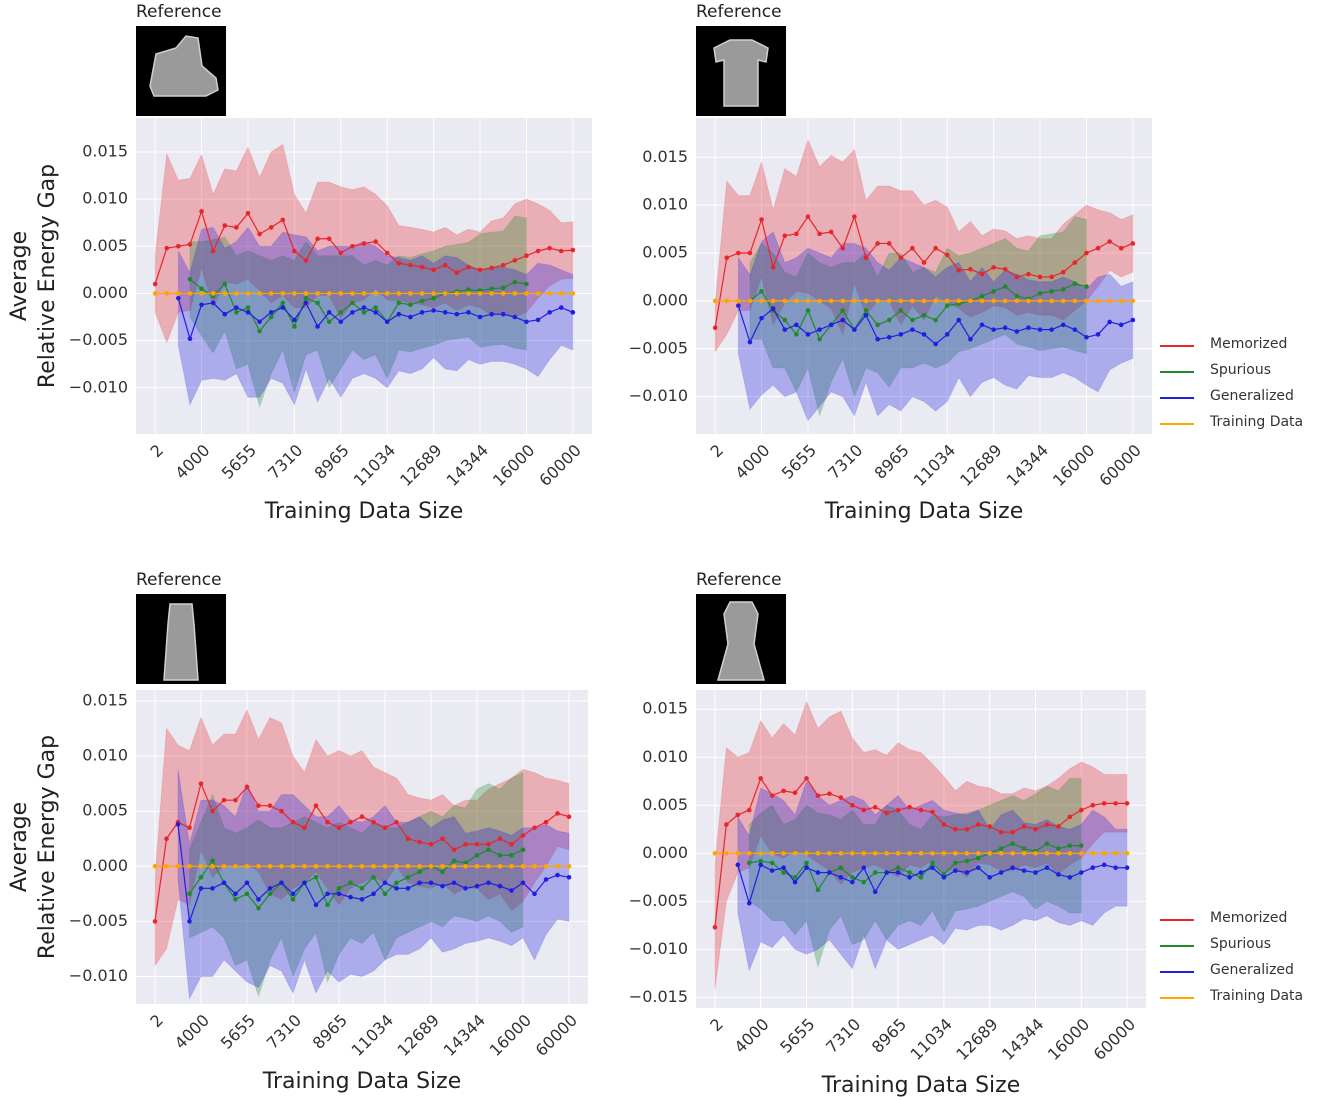 The image size is (1330, 1100). I want to click on y-tick-label: 0.005, so click(105, 245).